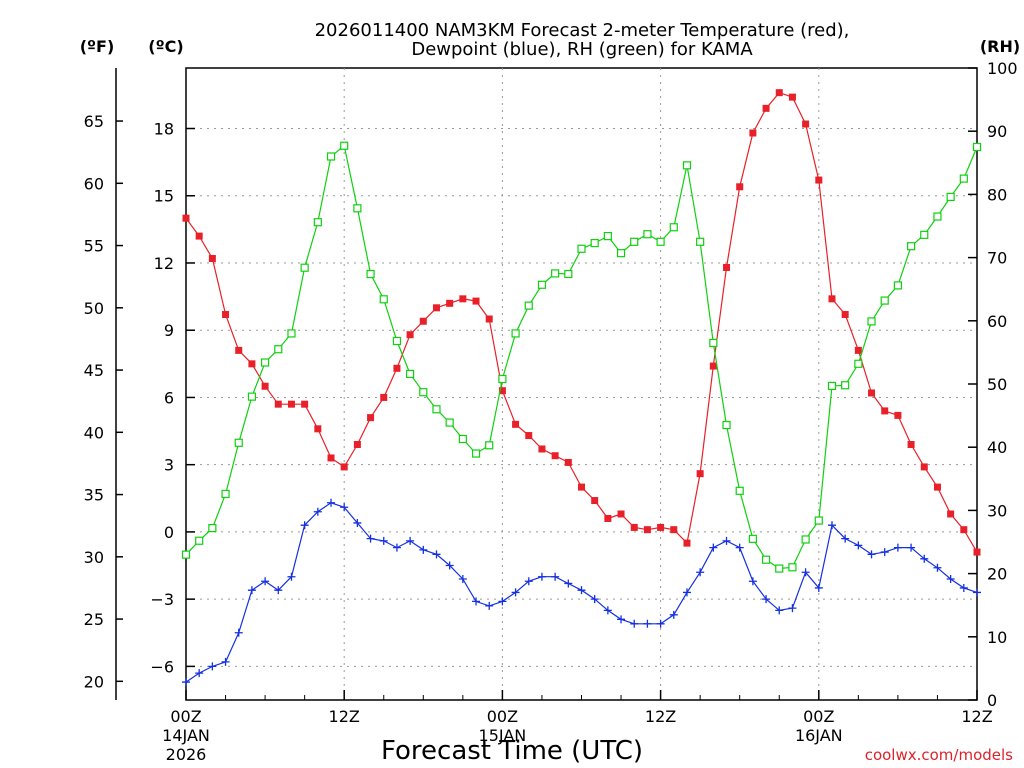 This screenshot has height=768, width=1024. I want to click on credit-label: coolwx.com/models, so click(939, 755).